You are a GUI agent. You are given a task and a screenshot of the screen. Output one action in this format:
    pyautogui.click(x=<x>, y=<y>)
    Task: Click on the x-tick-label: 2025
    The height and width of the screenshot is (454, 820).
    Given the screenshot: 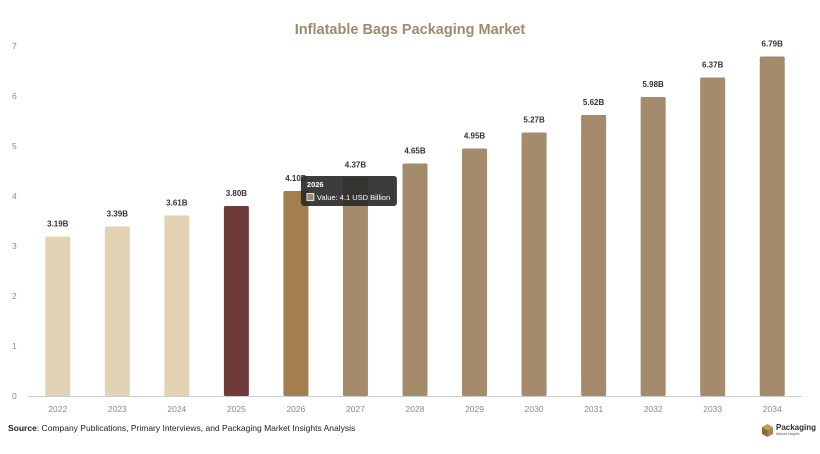 What is the action you would take?
    pyautogui.click(x=236, y=409)
    